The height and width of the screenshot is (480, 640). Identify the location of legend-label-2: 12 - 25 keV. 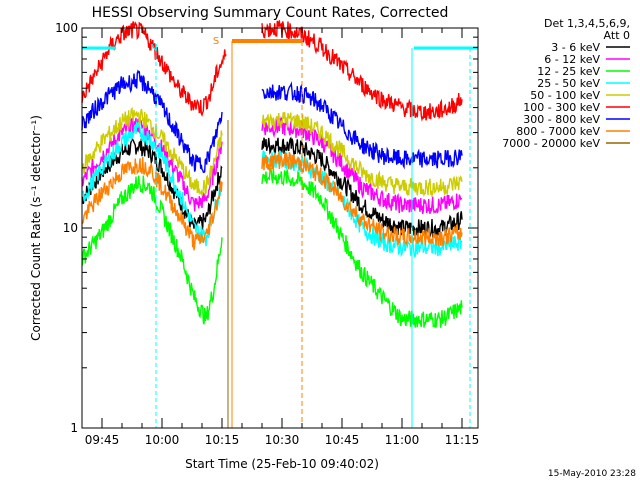
(568, 71).